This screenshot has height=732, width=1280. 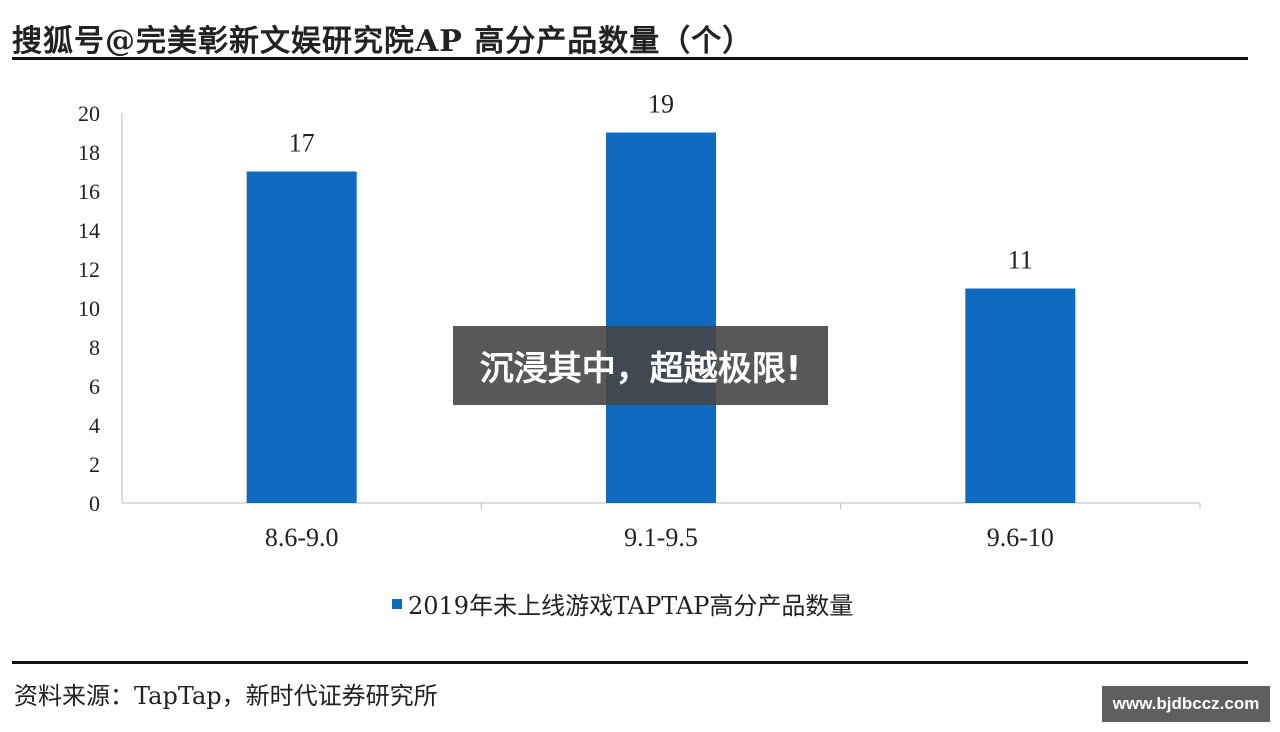 I want to click on y-tick-label: 16, so click(x=89, y=191).